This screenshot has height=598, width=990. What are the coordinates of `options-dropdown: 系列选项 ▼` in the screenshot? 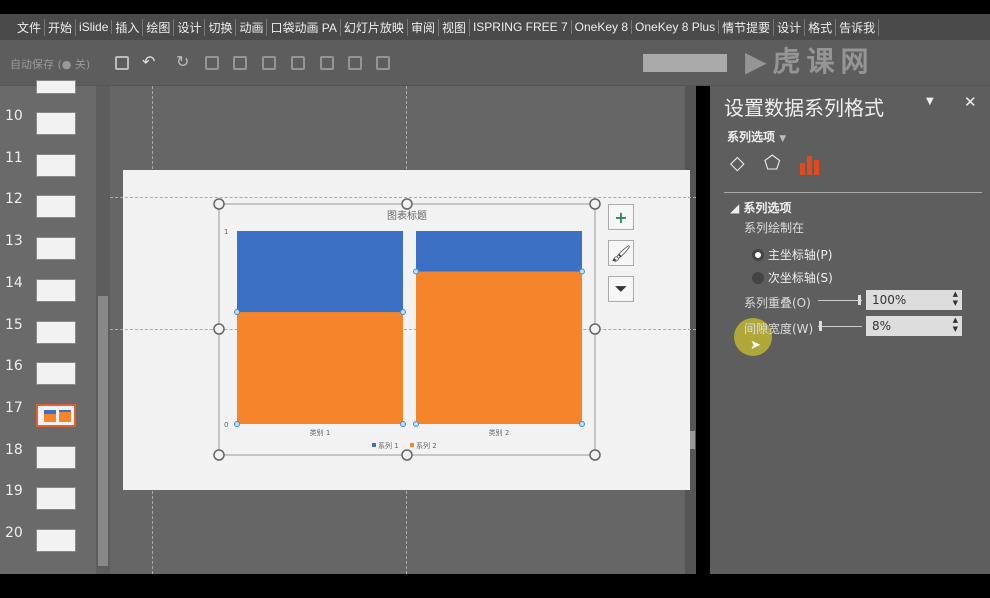 It's located at (757, 137).